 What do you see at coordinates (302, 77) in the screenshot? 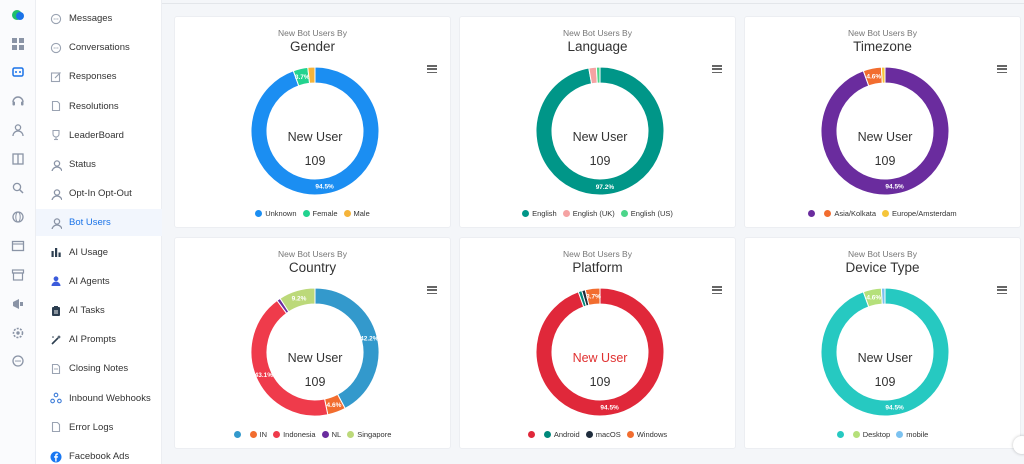
I see `slice-data-label: 3.7%` at bounding box center [302, 77].